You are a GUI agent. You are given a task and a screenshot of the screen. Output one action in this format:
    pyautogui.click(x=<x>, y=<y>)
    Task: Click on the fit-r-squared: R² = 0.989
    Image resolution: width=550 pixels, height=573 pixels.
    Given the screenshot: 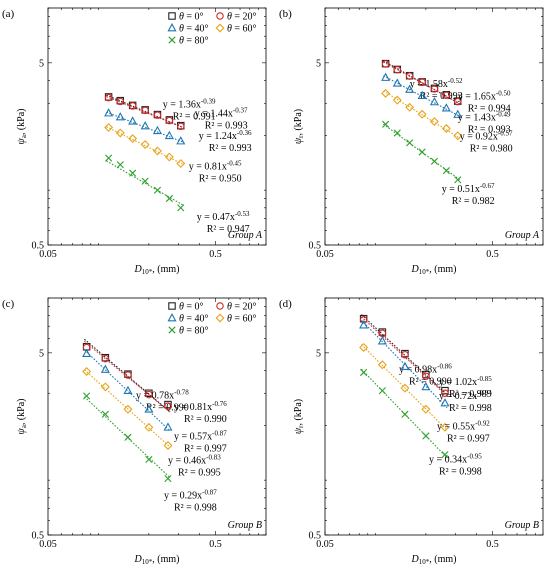 What is the action you would take?
    pyautogui.click(x=470, y=394)
    